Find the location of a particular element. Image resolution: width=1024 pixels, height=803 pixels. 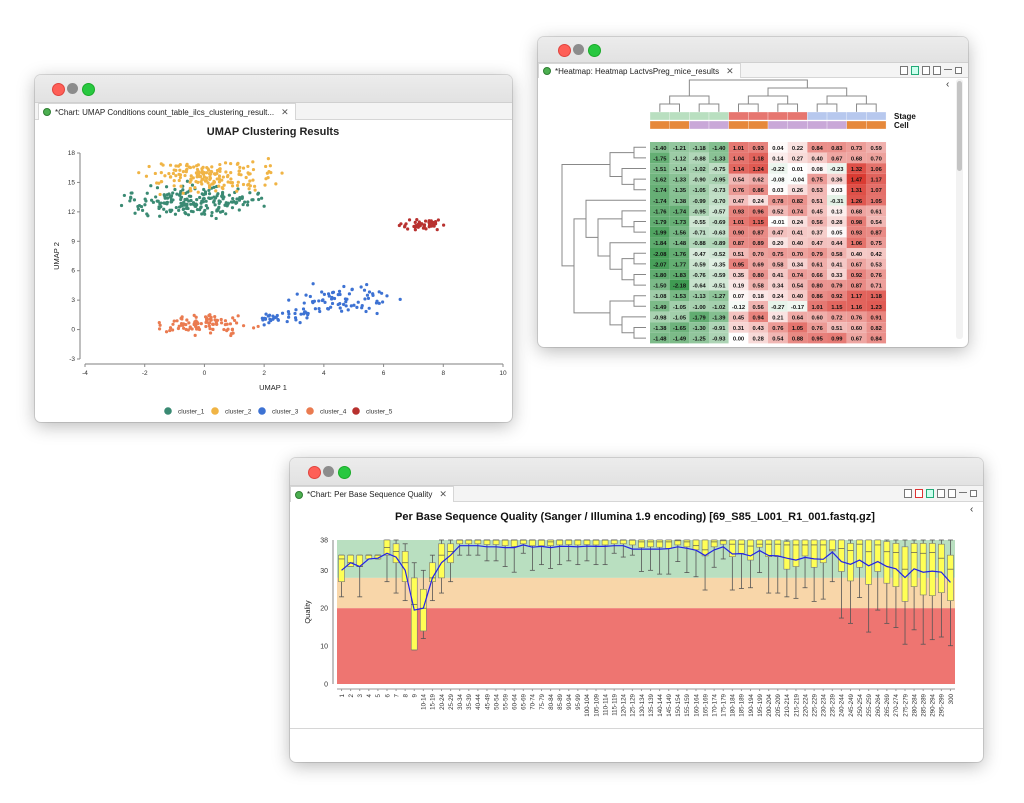

heatmap-cell-value: 0.87 is located at coordinates (856, 287).